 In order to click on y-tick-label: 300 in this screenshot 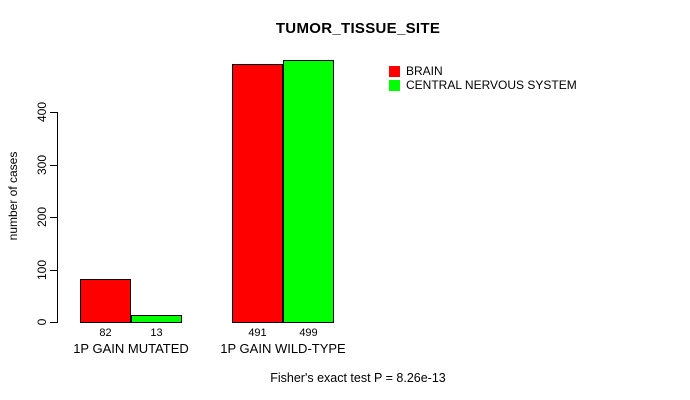, I will do `click(42, 164)`.